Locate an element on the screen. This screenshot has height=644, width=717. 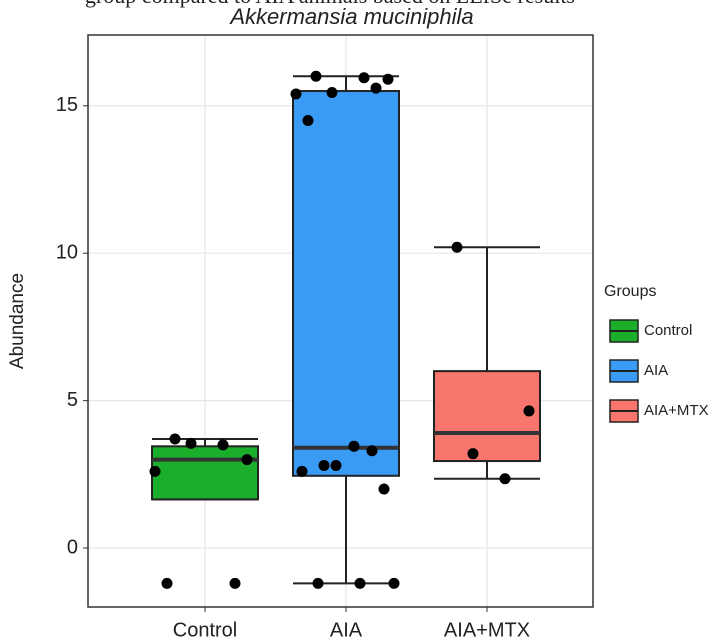
x-tick-label: AIA+MTX is located at coordinates (487, 630).